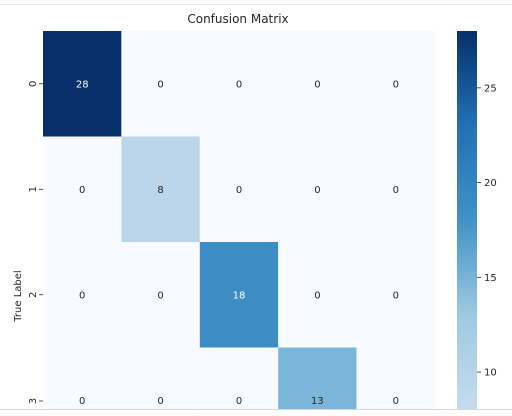 This screenshot has height=416, width=512. I want to click on cell-value-r0-c2: 0, so click(239, 84).